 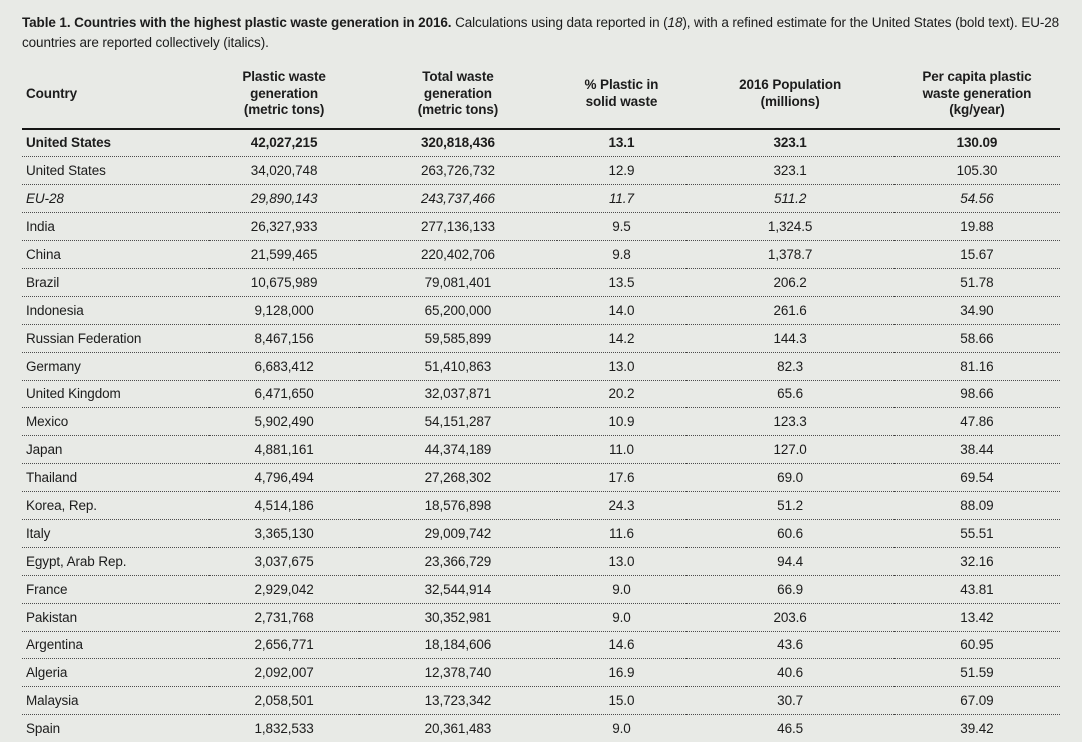 I want to click on column-header-plastic-waste-generation: Plastic waste generation (metric tons), so click(x=284, y=93).